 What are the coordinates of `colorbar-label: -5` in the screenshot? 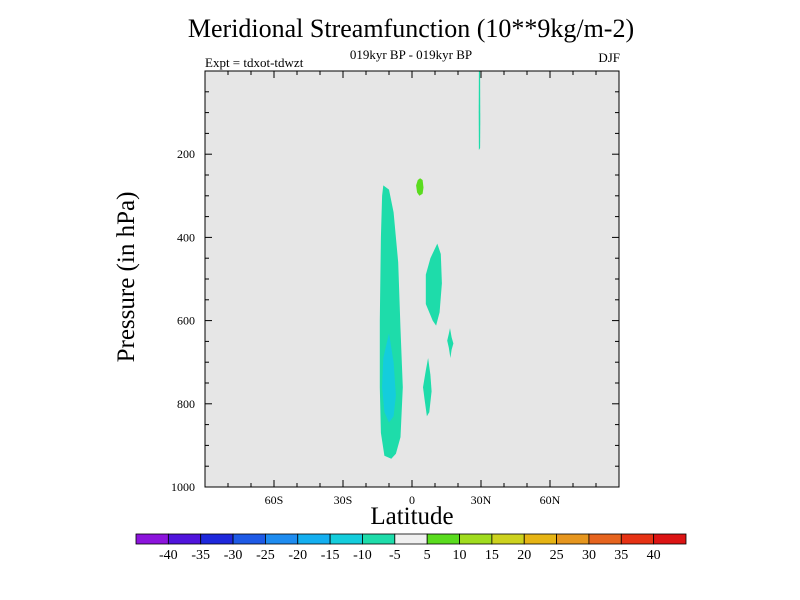 It's located at (395, 555).